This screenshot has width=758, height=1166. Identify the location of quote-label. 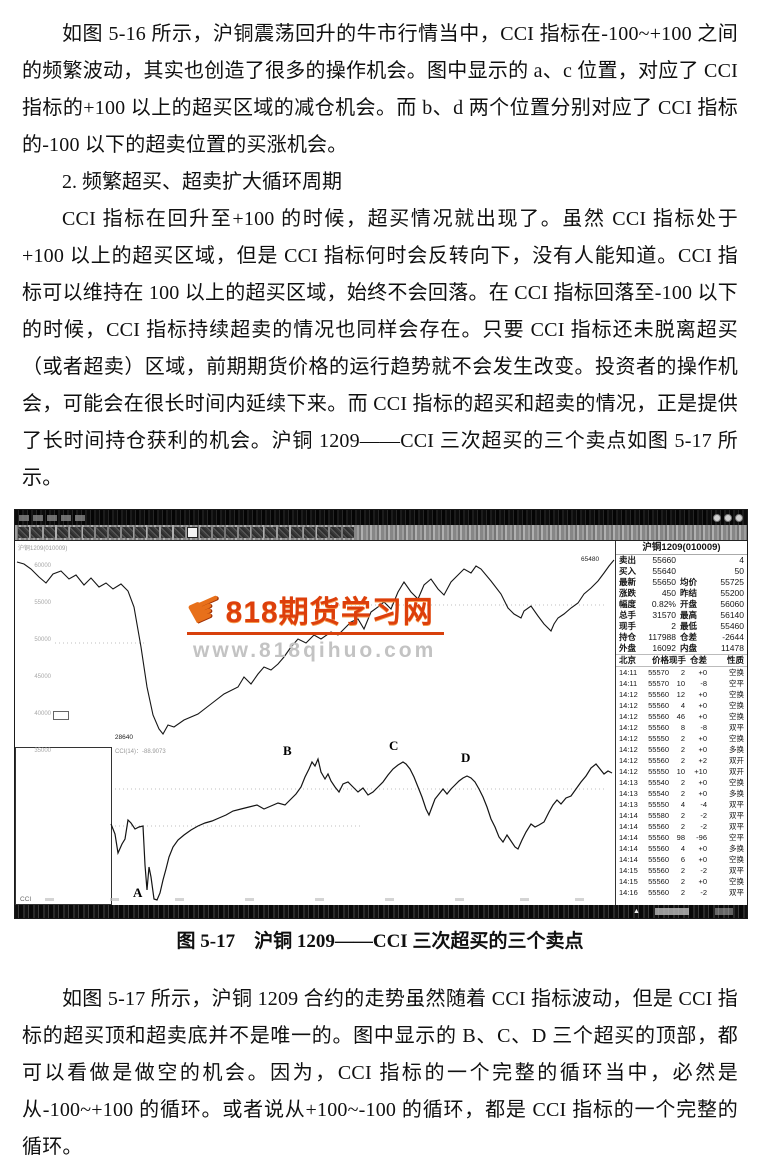
(691, 571).